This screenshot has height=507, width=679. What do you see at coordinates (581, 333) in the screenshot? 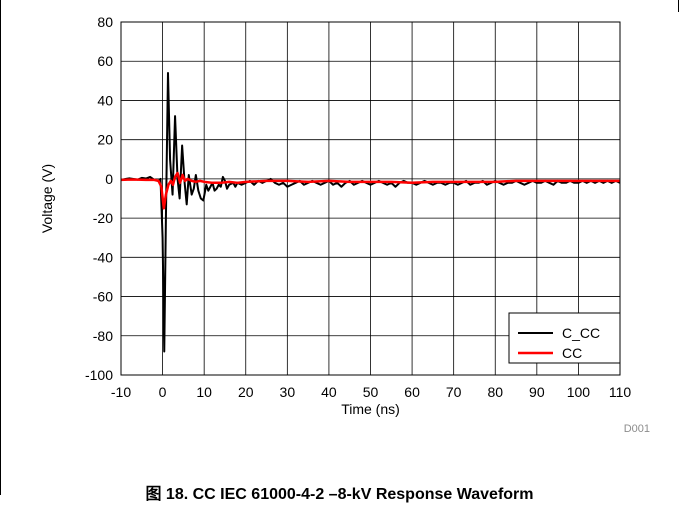
I see `legend-label-c-cc: C_CC` at bounding box center [581, 333].